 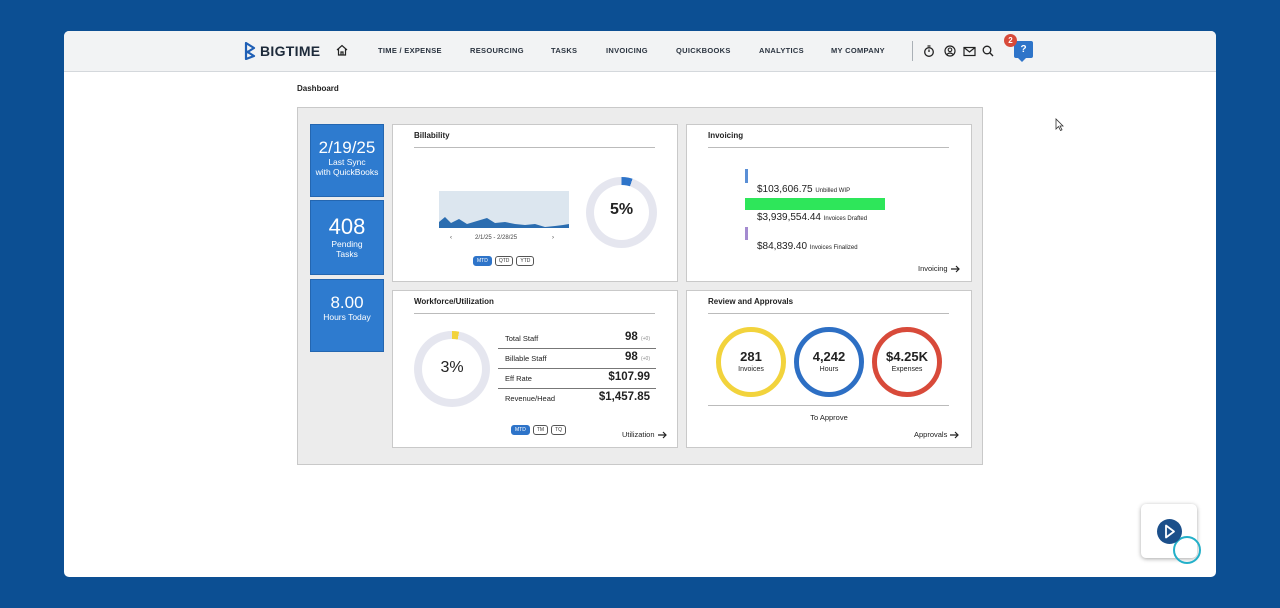 I want to click on chat-widget, so click(x=1171, y=534).